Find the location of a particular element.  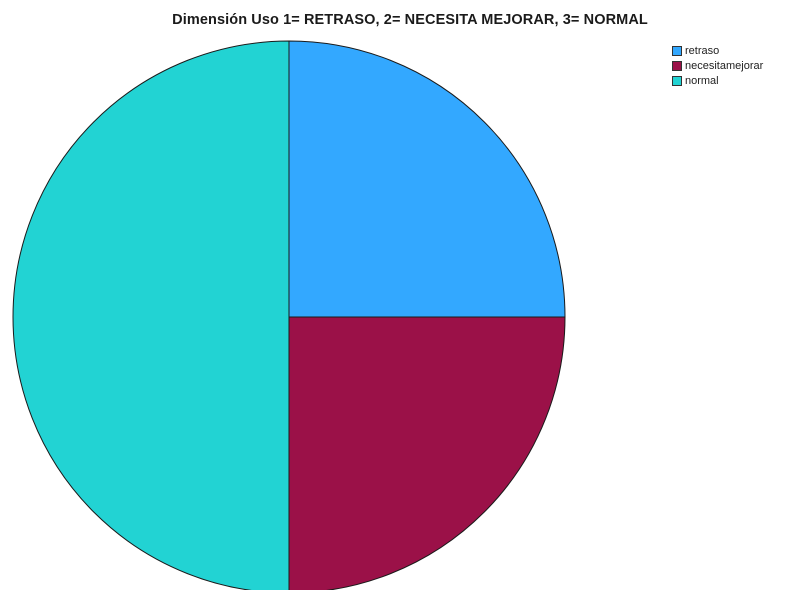

legend-item-necesitamejorar: necesitamejorar is located at coordinates (717, 65).